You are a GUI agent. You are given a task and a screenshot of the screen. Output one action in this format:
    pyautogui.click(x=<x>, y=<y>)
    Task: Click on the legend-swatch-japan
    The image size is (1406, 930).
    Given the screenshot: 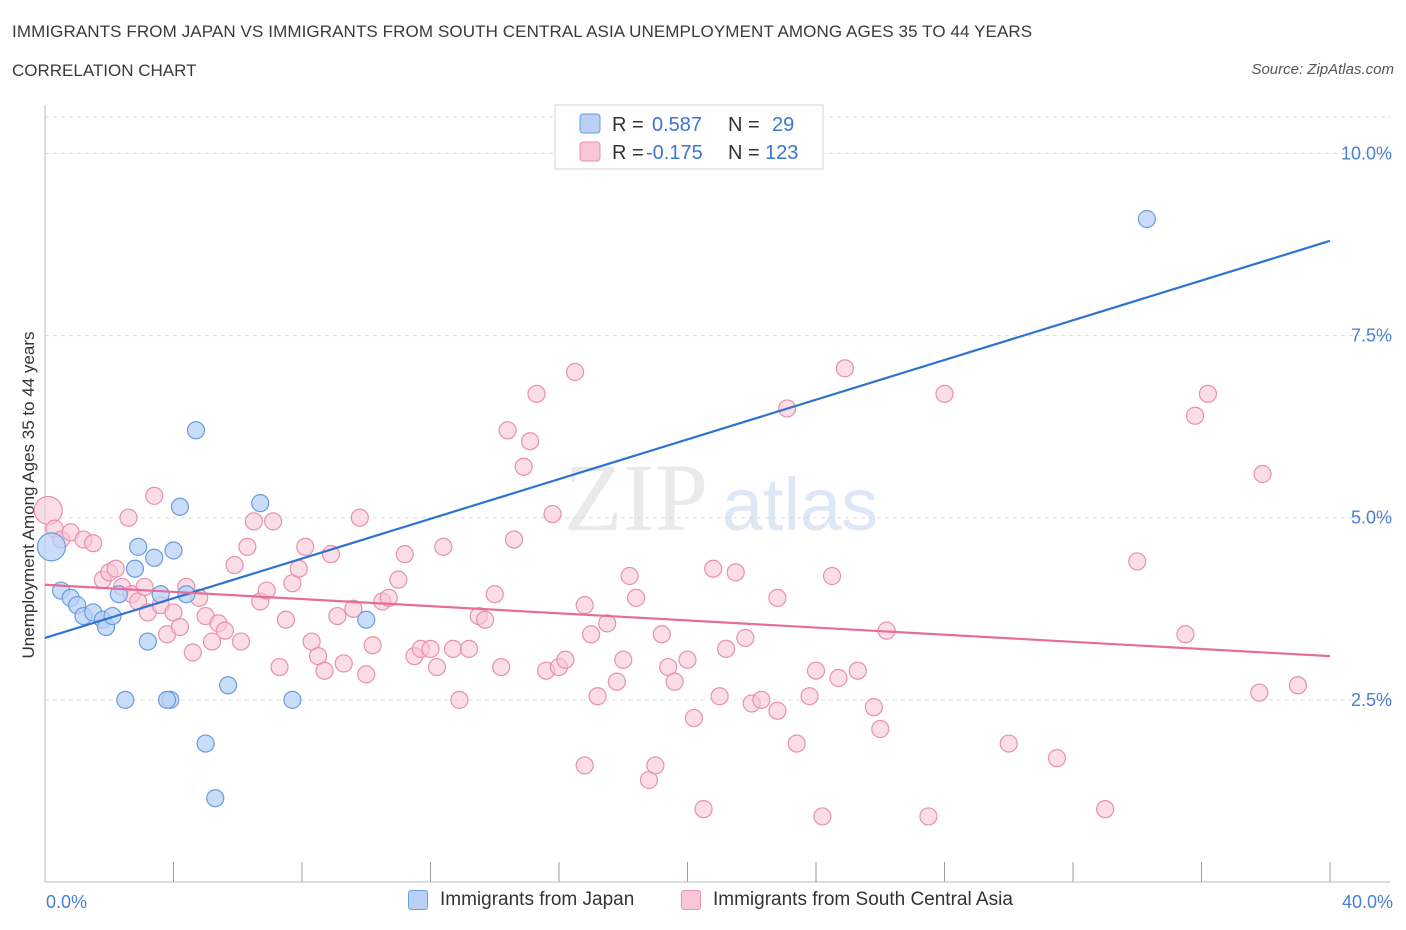 What is the action you would take?
    pyautogui.click(x=590, y=123)
    